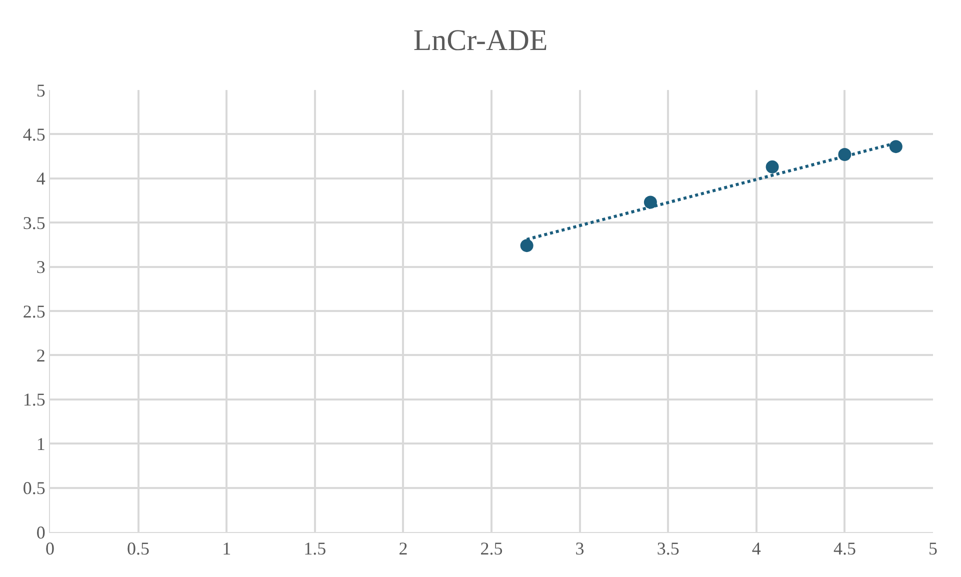 The height and width of the screenshot is (577, 961). What do you see at coordinates (480, 40) in the screenshot?
I see `chart-title: LnCr-ADE` at bounding box center [480, 40].